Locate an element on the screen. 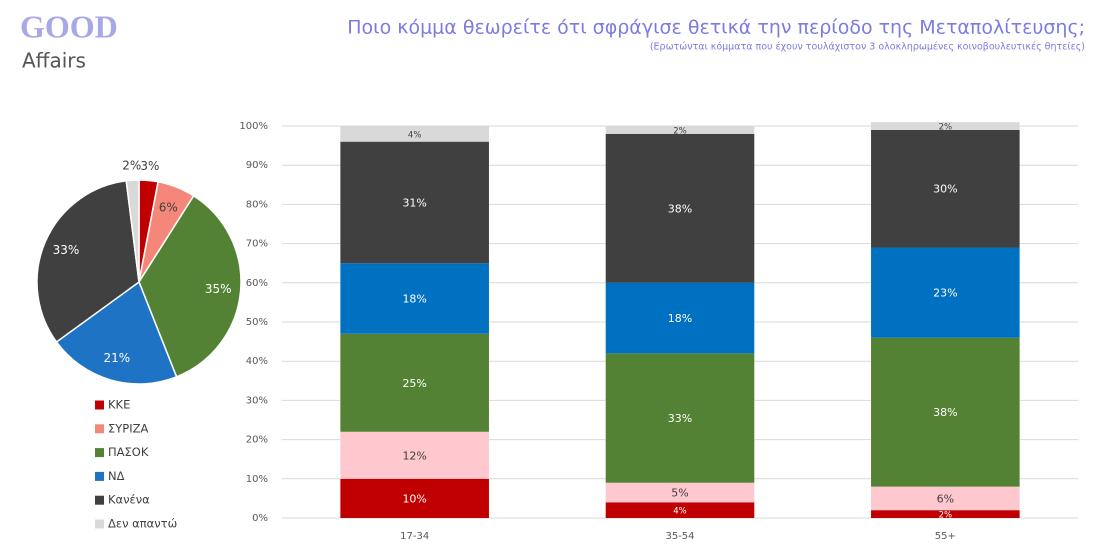  bar-label: 6% is located at coordinates (945, 498).